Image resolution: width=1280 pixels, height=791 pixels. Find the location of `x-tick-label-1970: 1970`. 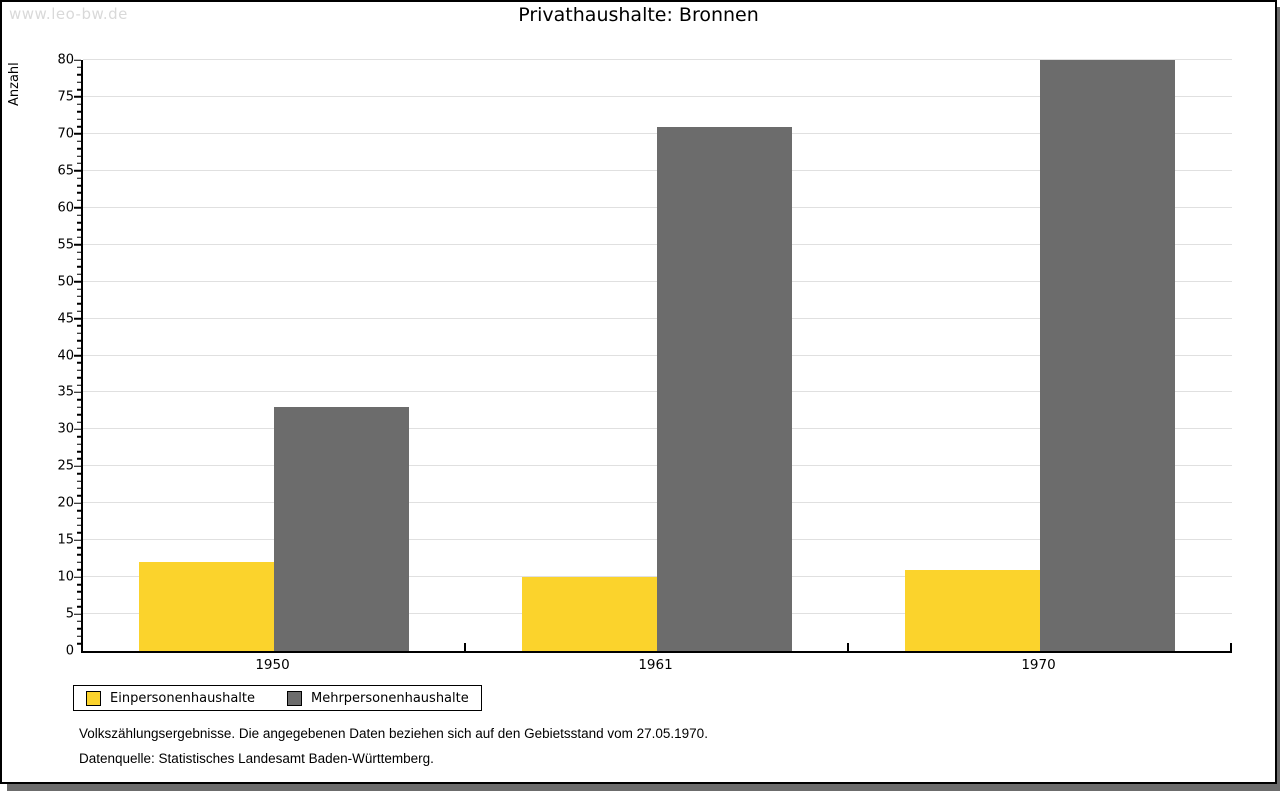

x-tick-label-1970: 1970 is located at coordinates (1038, 665).